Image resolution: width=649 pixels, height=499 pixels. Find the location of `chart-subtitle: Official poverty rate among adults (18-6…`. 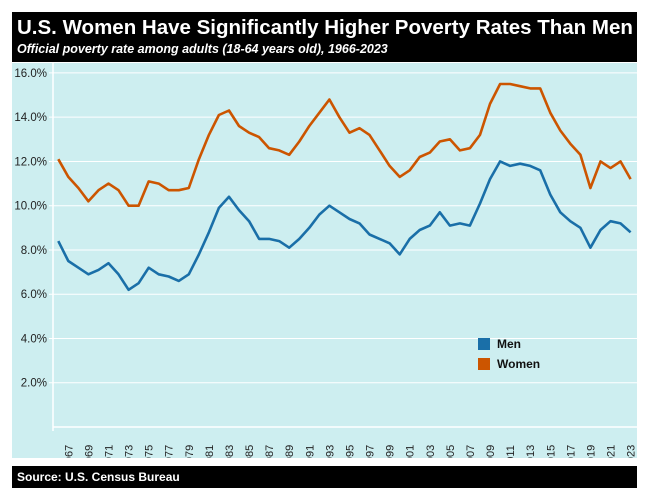

chart-subtitle: Official poverty rate among adults (18-6… is located at coordinates (202, 49).